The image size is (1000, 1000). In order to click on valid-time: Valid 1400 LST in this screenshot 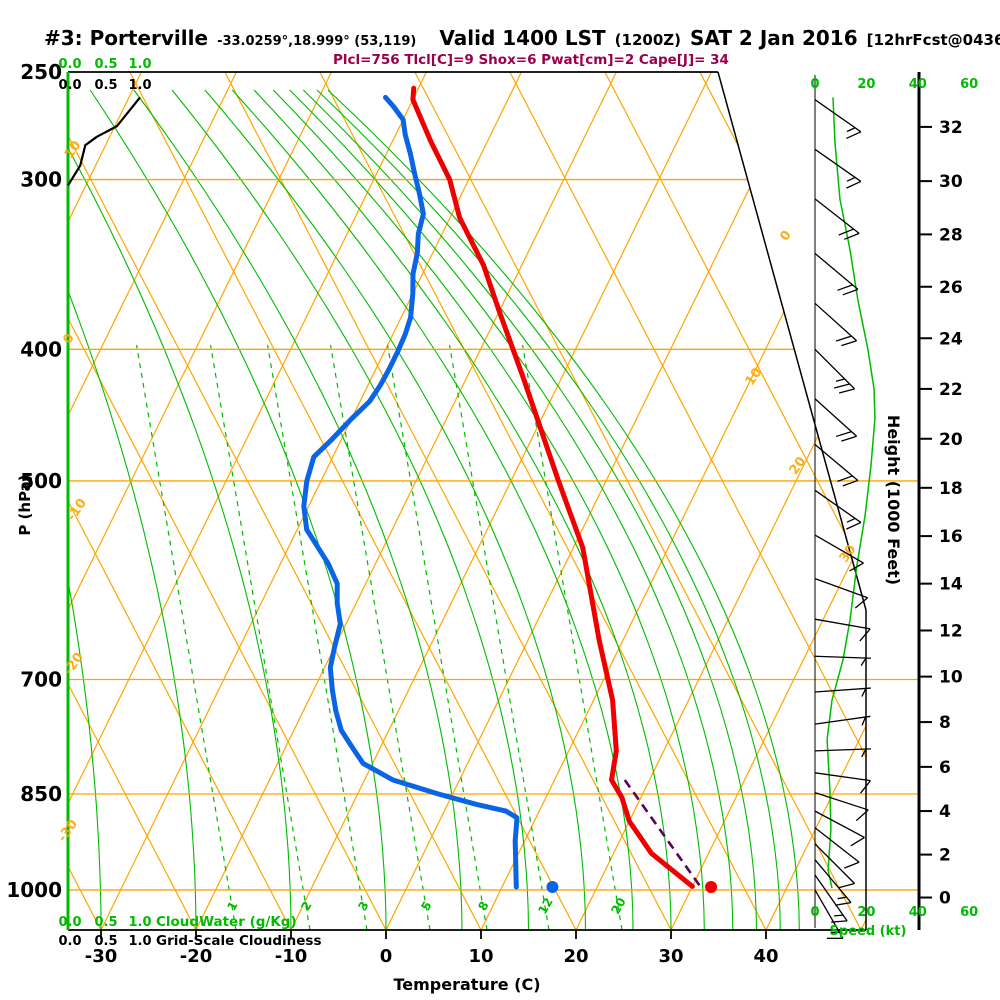, I will do `click(522, 38)`.